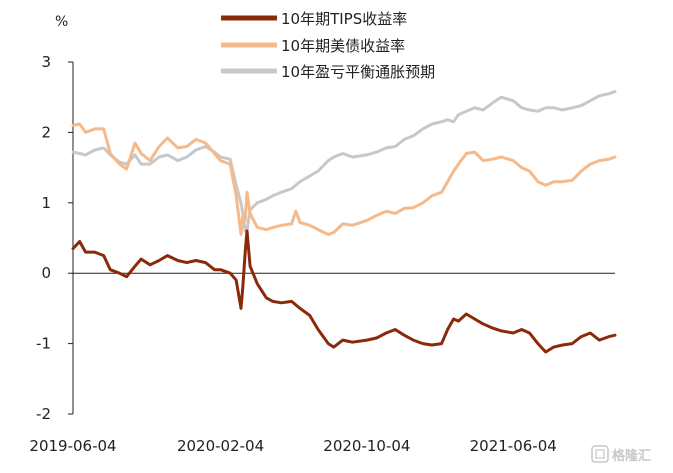 This screenshot has height=473, width=673. I want to click on y-tick-label: 3, so click(46, 62).